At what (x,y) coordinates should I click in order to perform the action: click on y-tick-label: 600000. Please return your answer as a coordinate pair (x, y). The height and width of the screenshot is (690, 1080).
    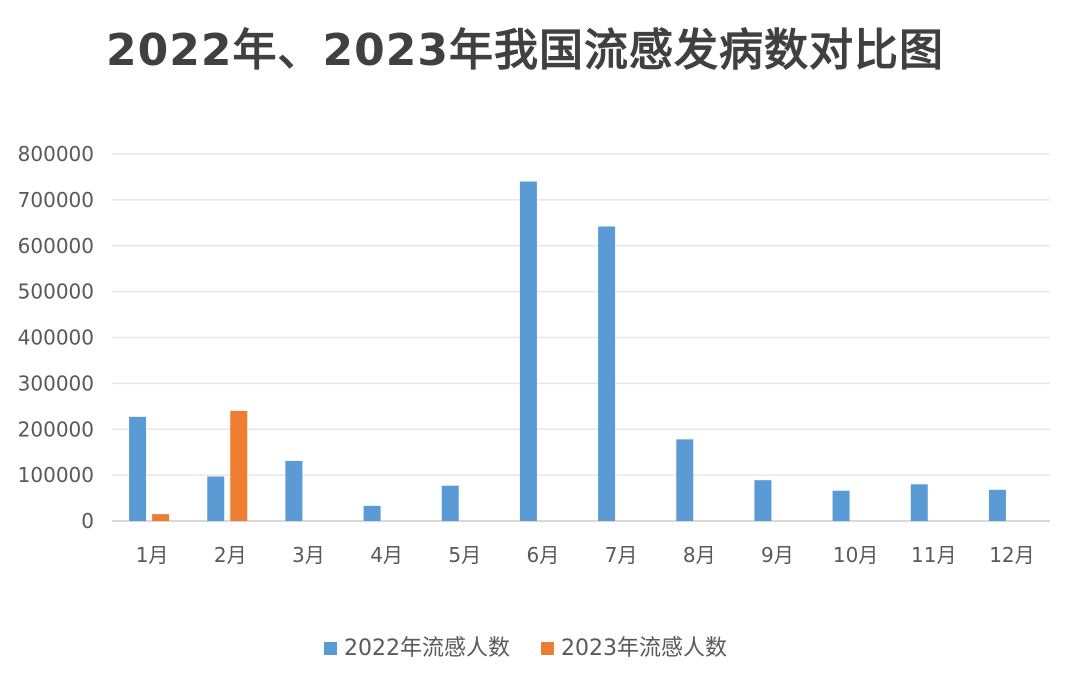
    Looking at the image, I should click on (56, 246).